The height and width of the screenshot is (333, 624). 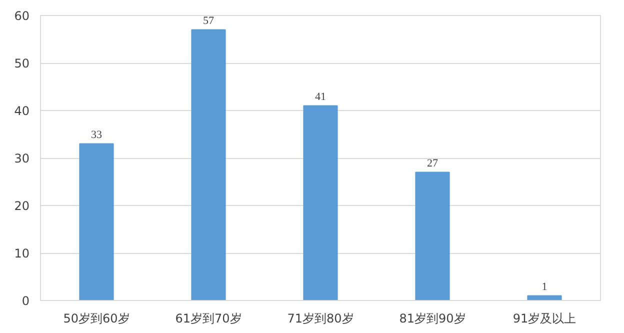 What do you see at coordinates (320, 319) in the screenshot?
I see `x-tick-label: 71岁到80岁` at bounding box center [320, 319].